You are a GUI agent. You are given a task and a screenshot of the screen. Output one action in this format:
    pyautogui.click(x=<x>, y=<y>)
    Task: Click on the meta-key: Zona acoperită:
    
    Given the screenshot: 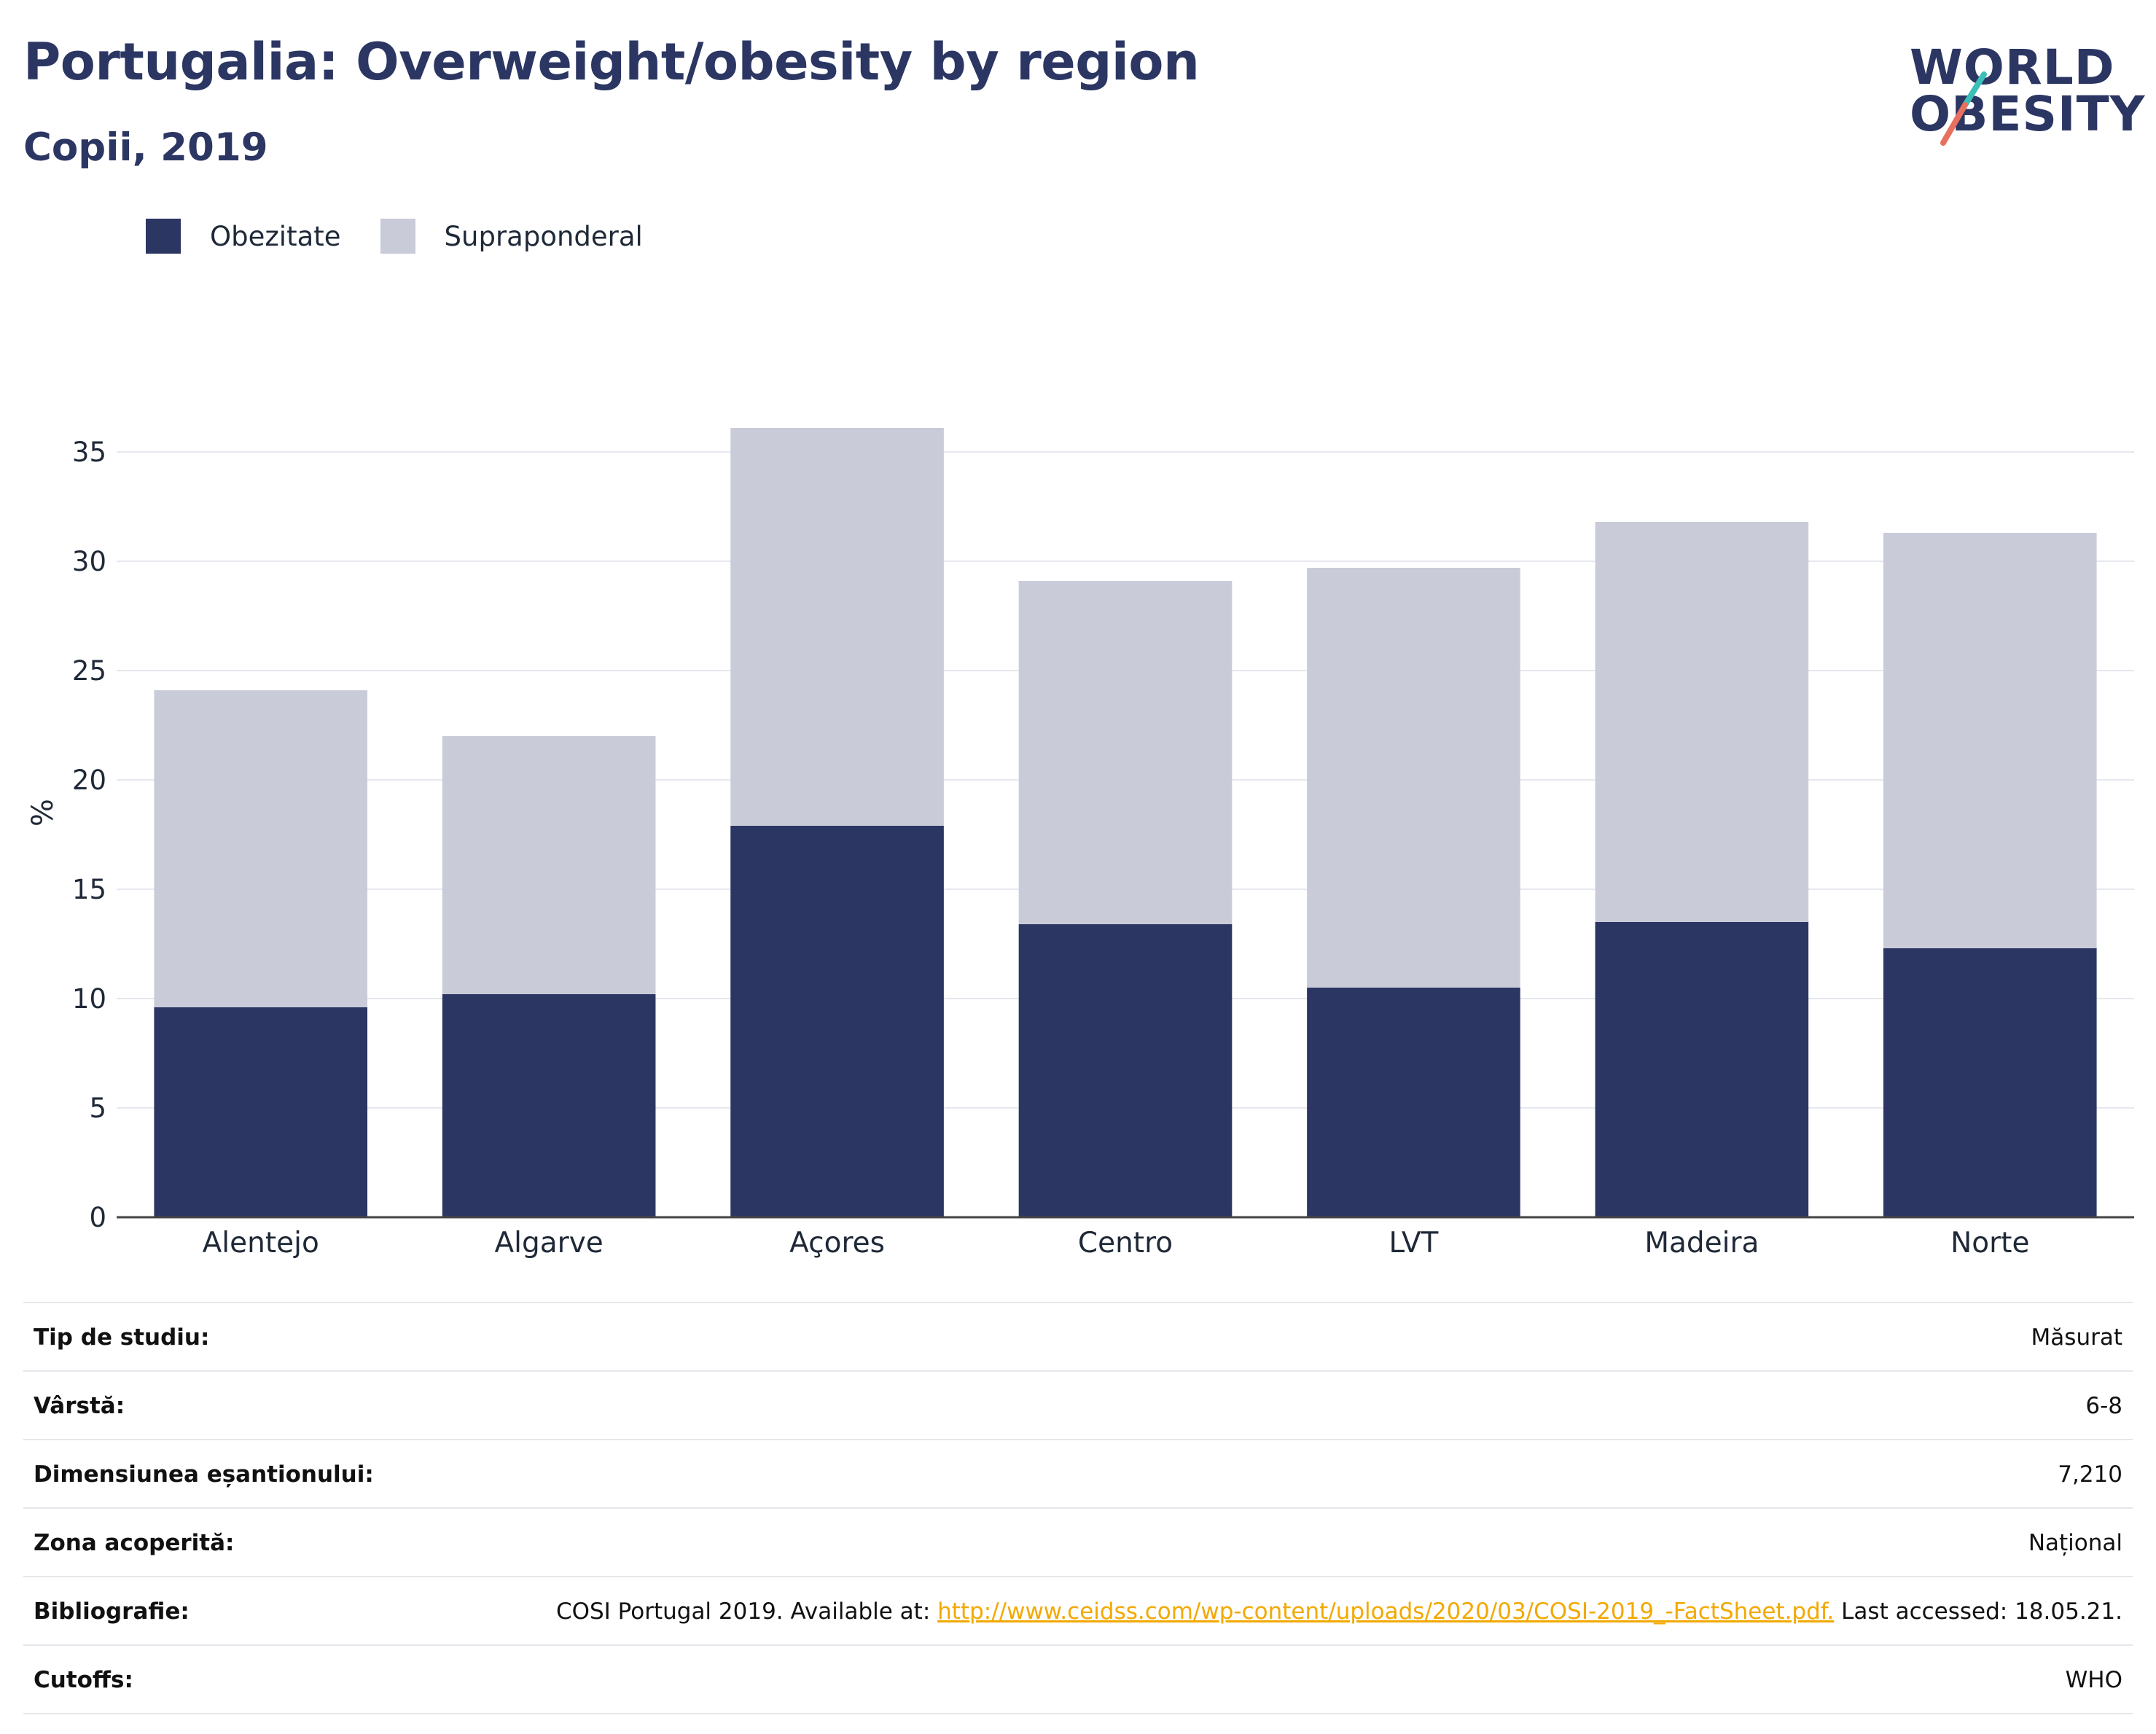 What is the action you would take?
    pyautogui.click(x=134, y=1543)
    